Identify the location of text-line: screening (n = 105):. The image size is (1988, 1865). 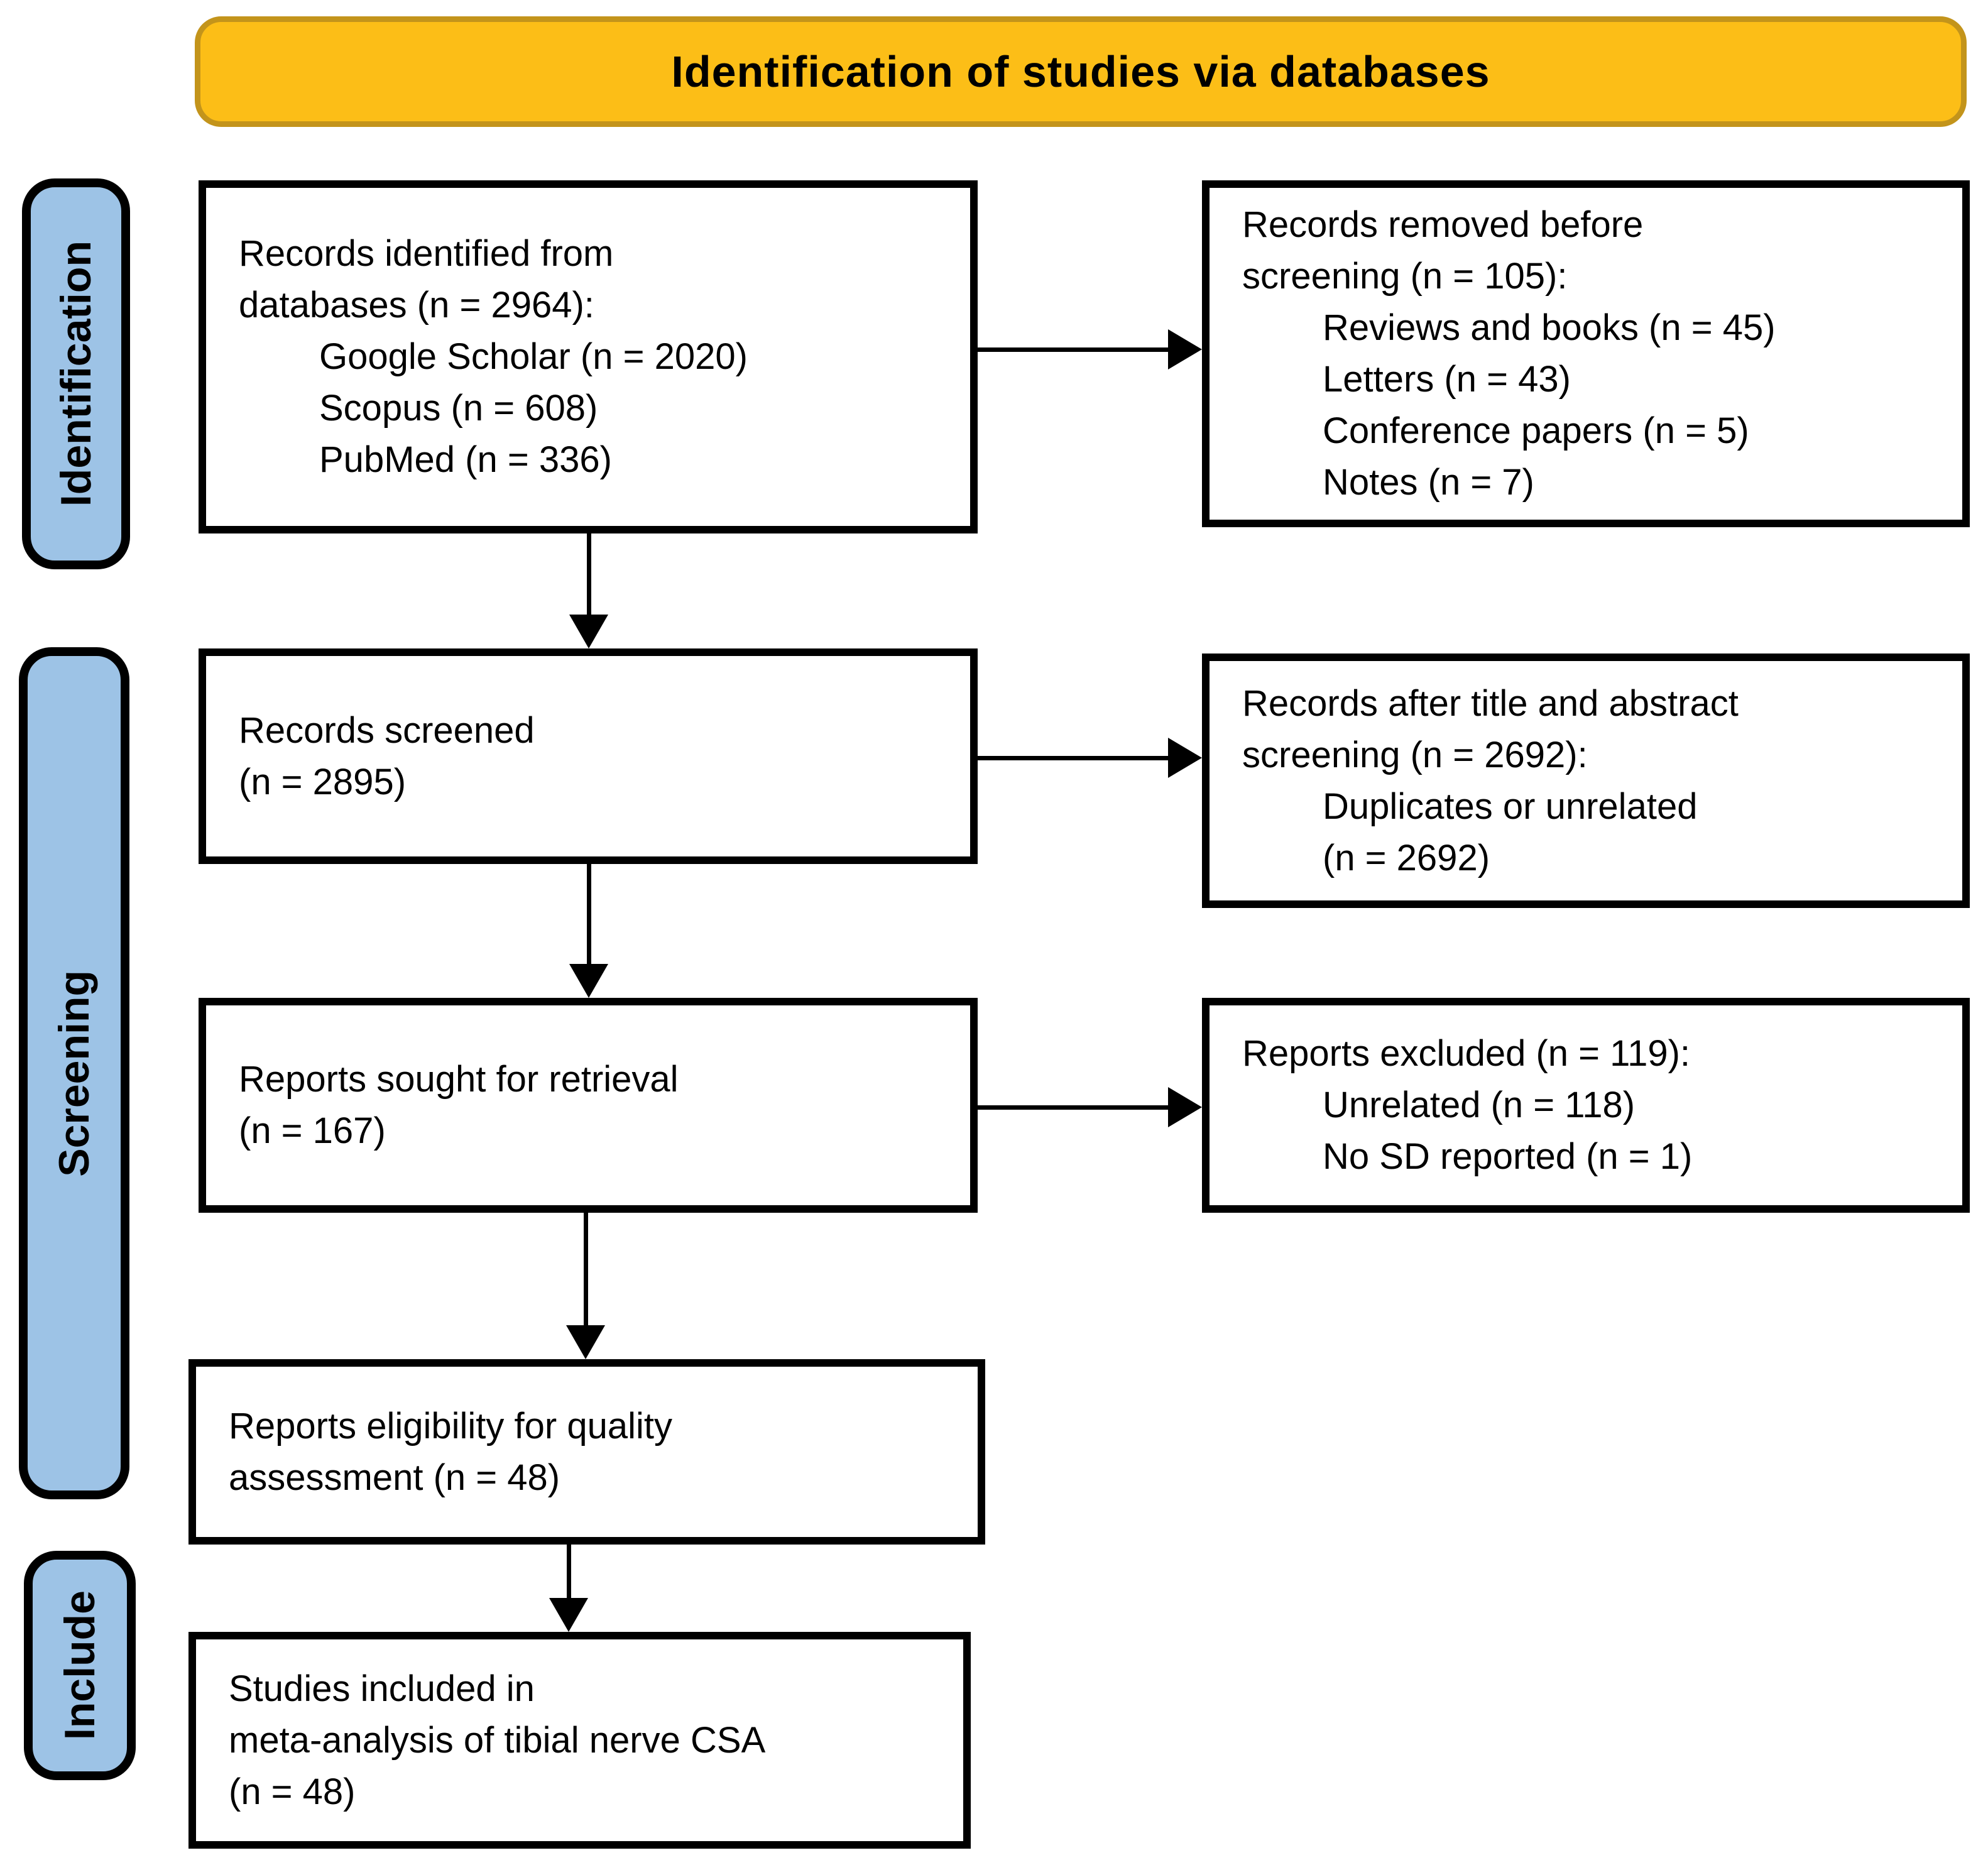
(1405, 276).